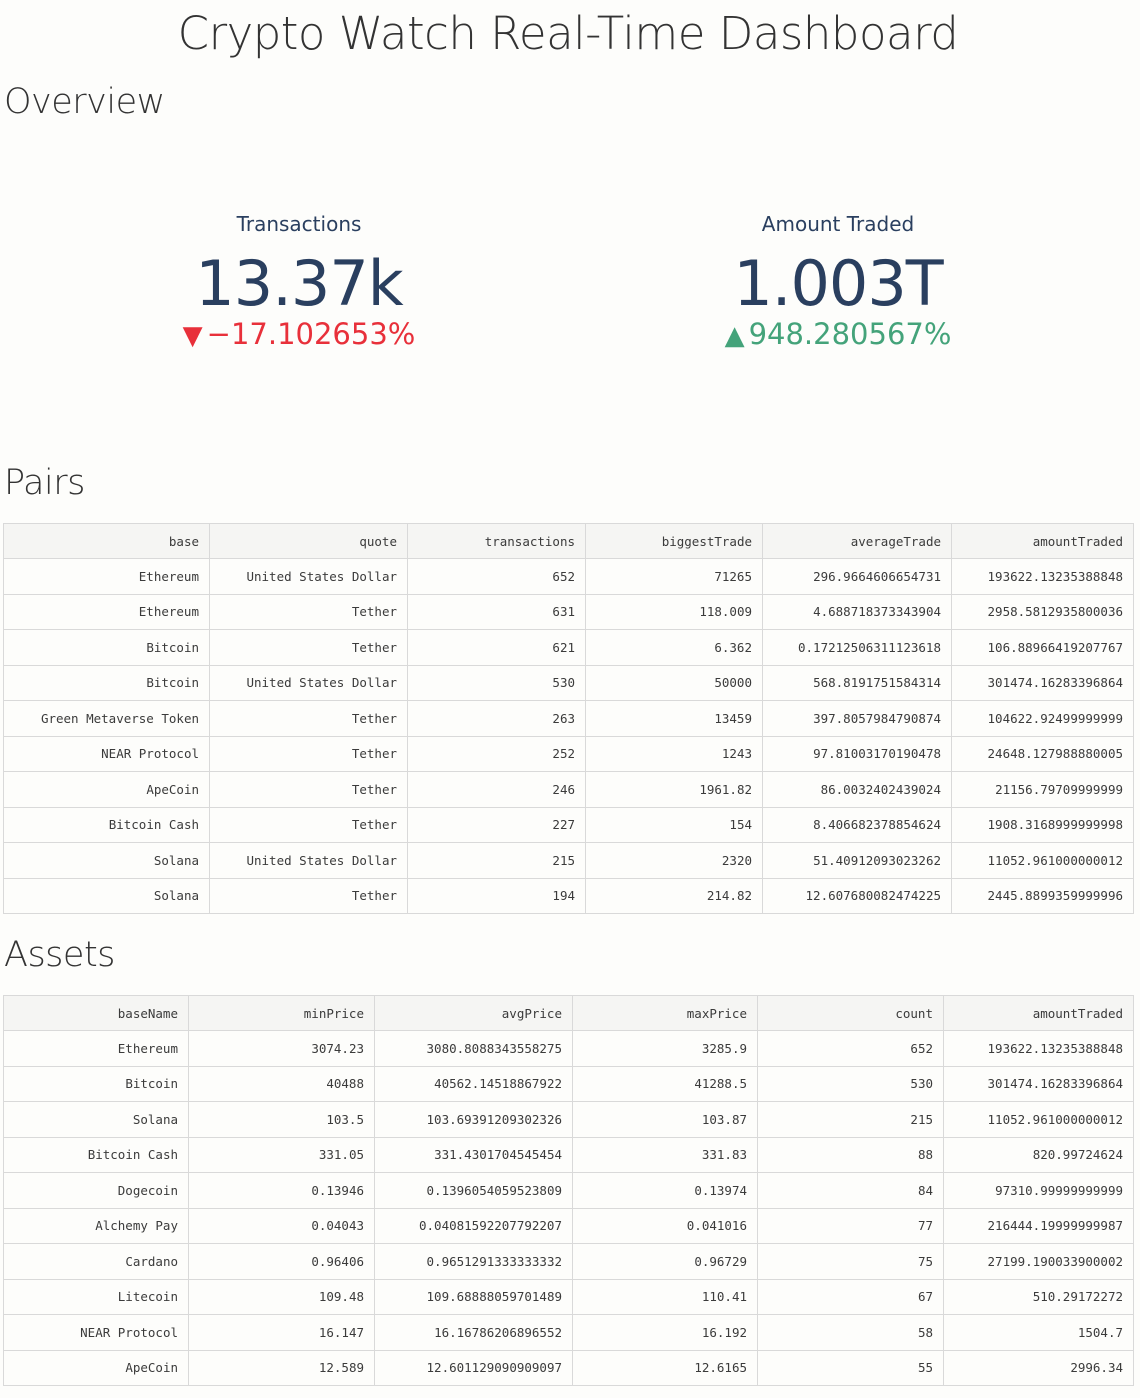 The width and height of the screenshot is (1140, 1398). Describe the element at coordinates (665, 1296) in the screenshot. I see `table-cell-maxprice: 110.41` at that location.